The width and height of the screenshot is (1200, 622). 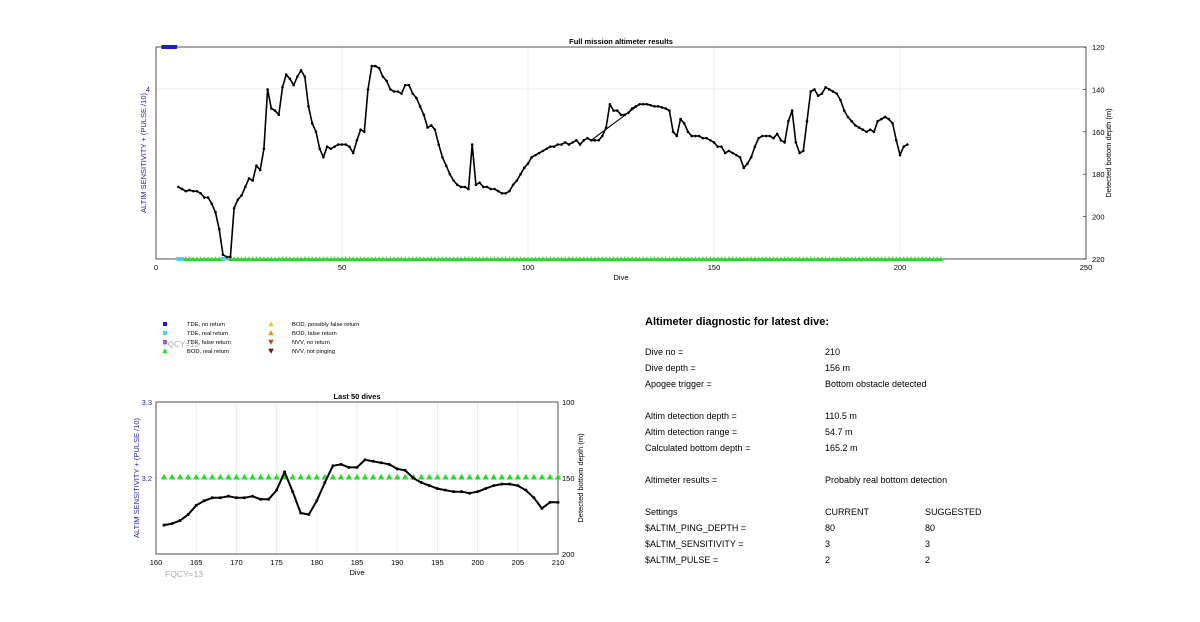 What do you see at coordinates (930, 528) in the screenshot?
I see `settings-suggested-value: 80` at bounding box center [930, 528].